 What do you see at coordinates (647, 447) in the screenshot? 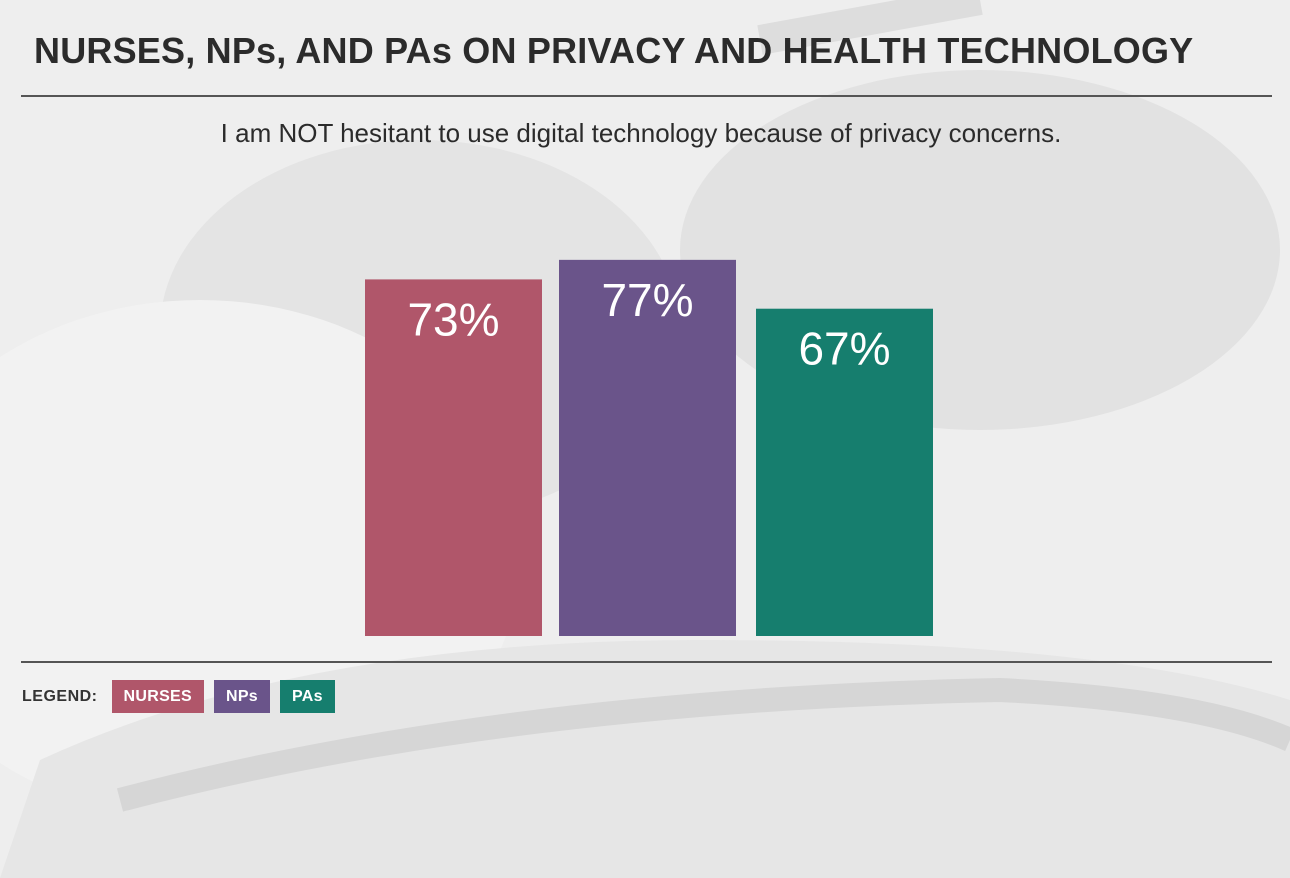
I see `bar-nps` at bounding box center [647, 447].